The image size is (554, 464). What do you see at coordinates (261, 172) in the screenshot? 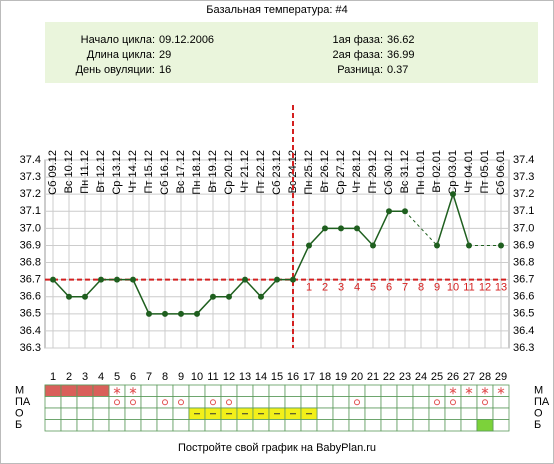
I see `date-label: Пт 22.12` at bounding box center [261, 172].